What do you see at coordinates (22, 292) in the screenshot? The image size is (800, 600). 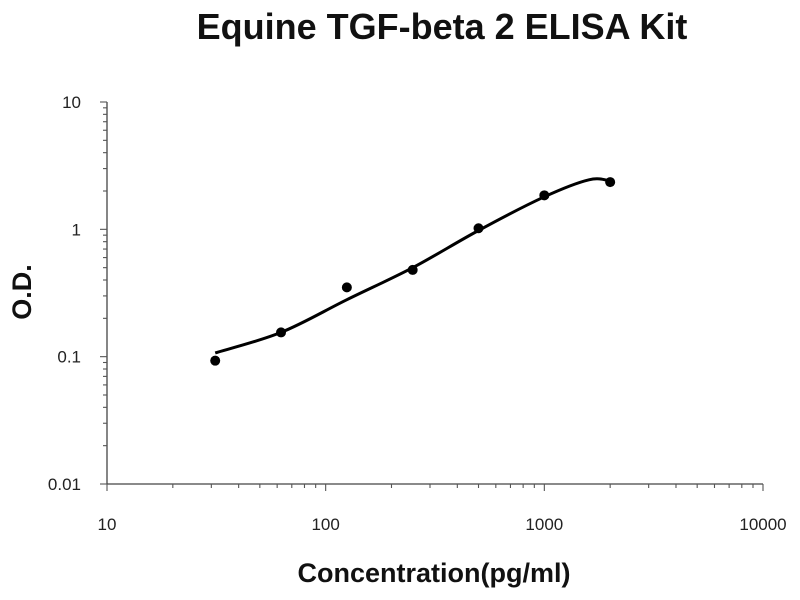 I see `y-axis-label: O.D.` at bounding box center [22, 292].